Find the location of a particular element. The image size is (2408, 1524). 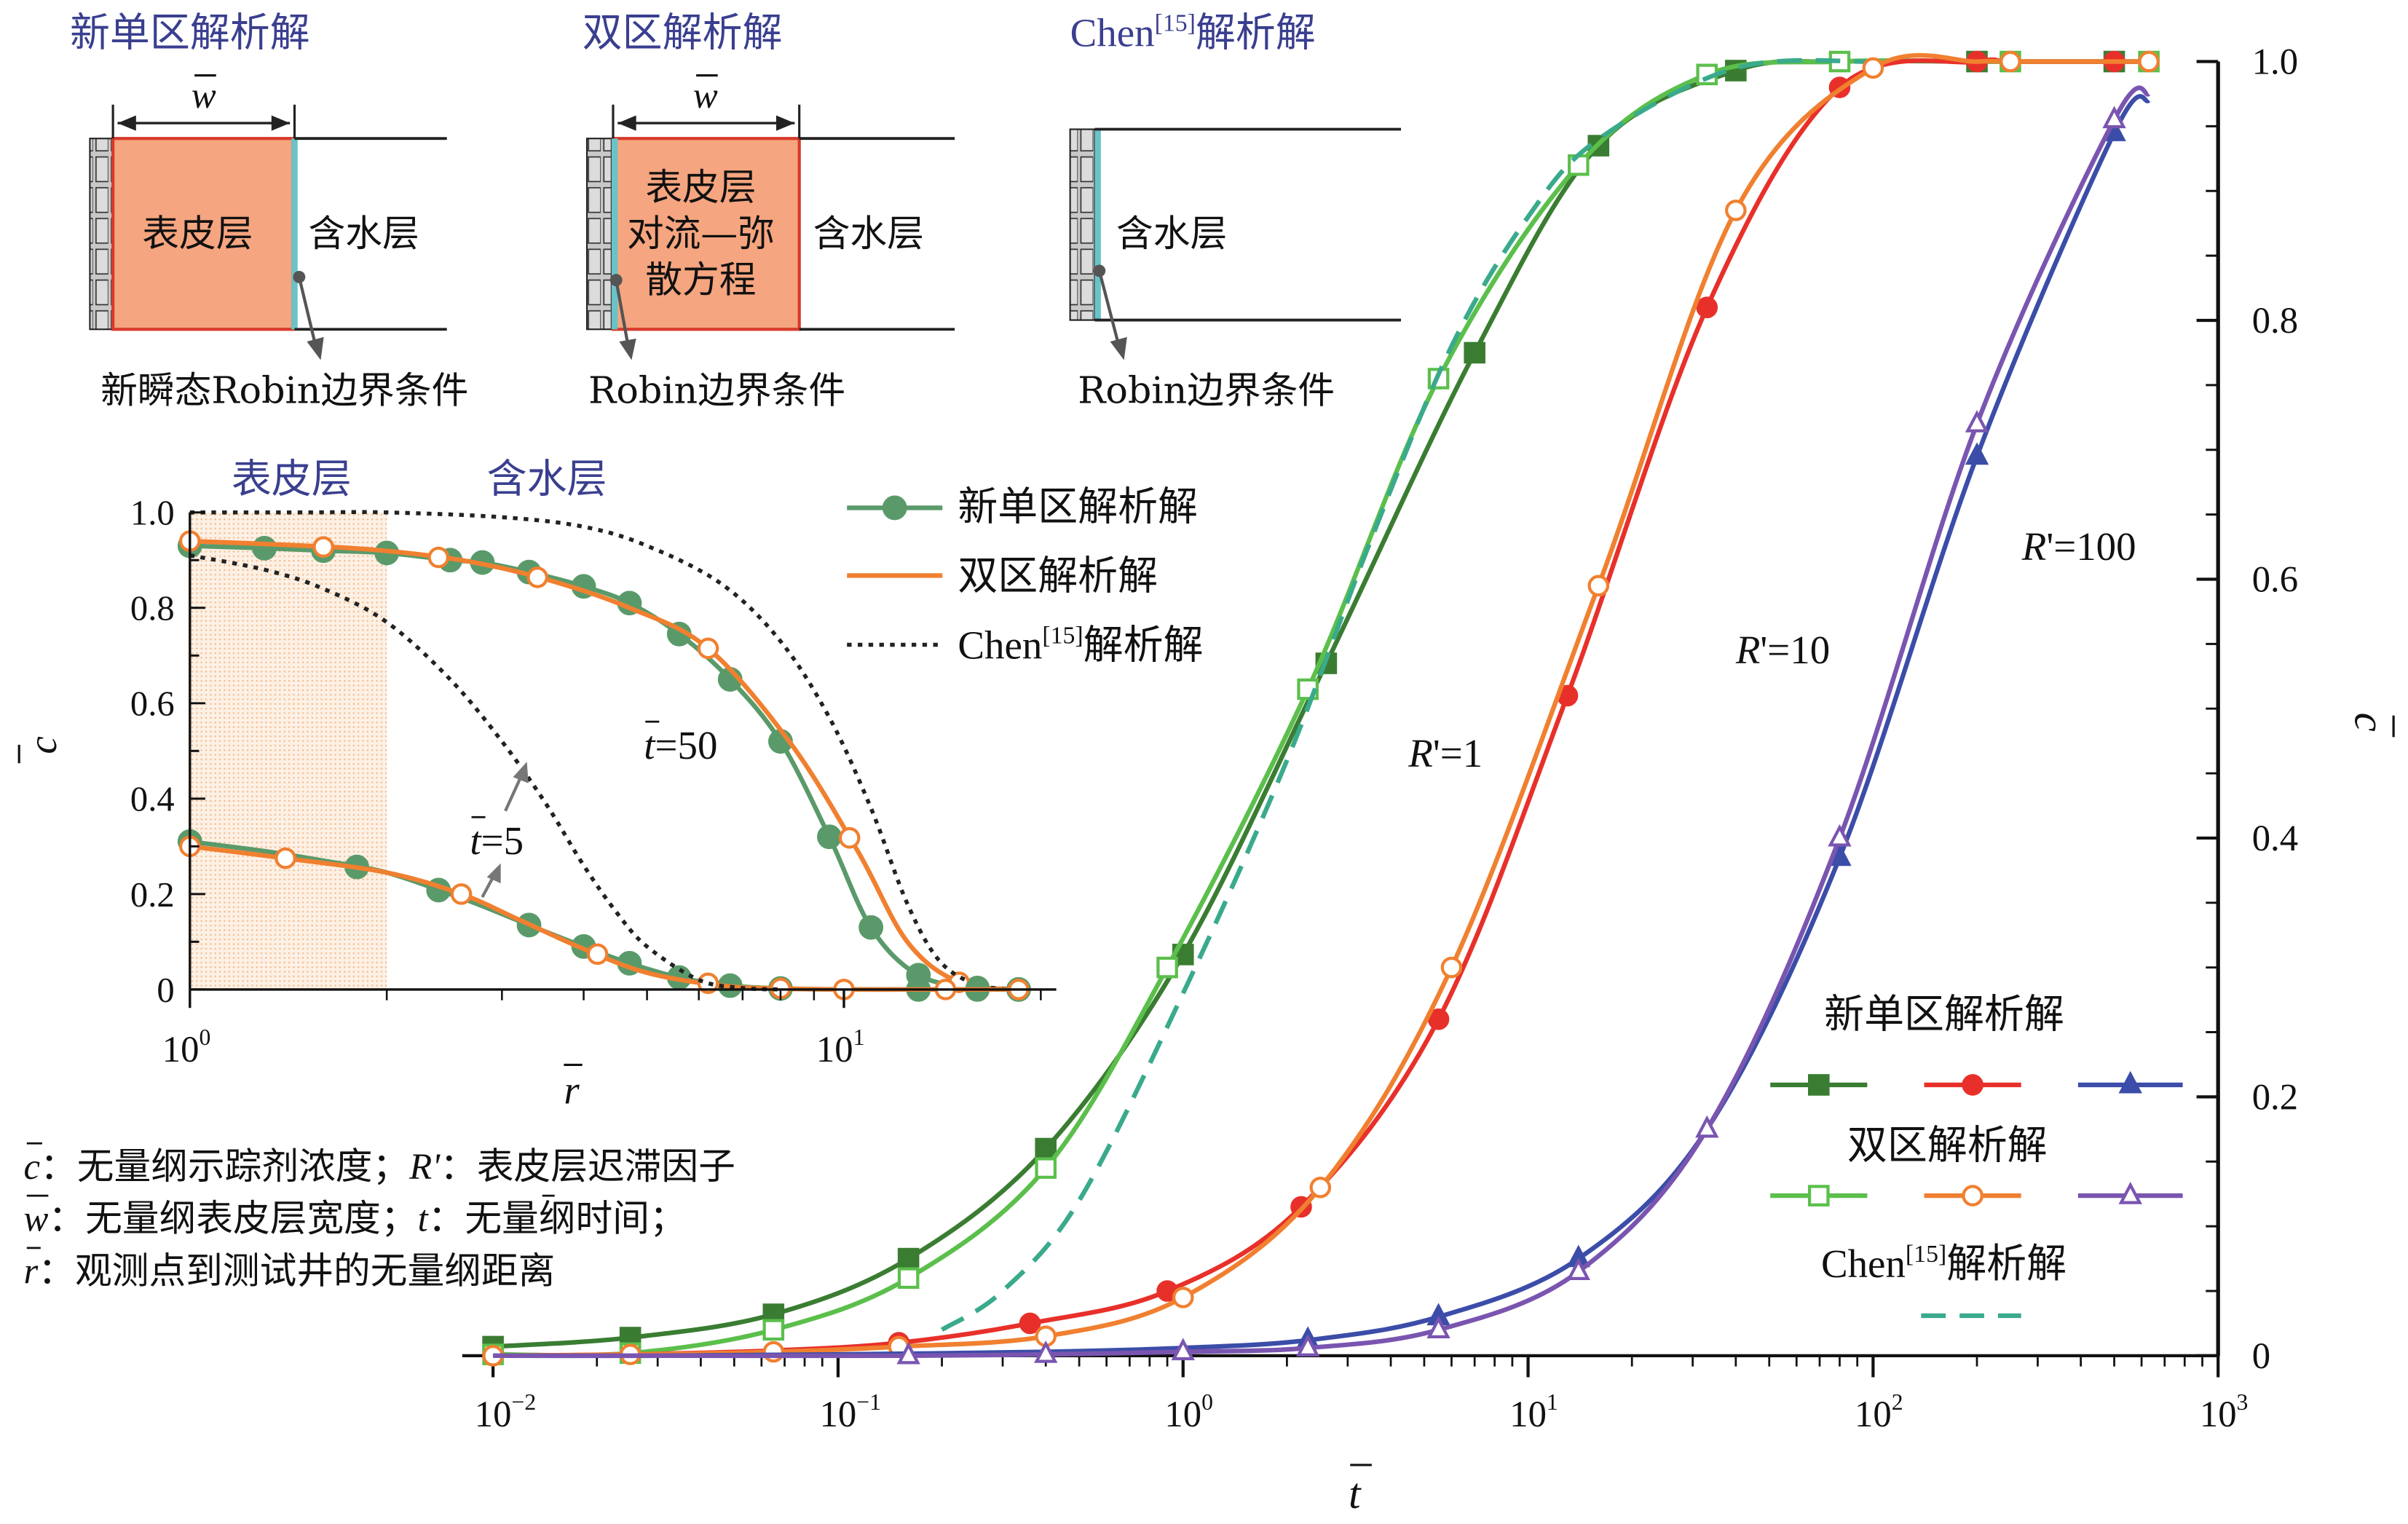

definition-line-1: c：无量纲示踪剂浓度；R'：表皮层迟滞因子 is located at coordinates (379, 1166).